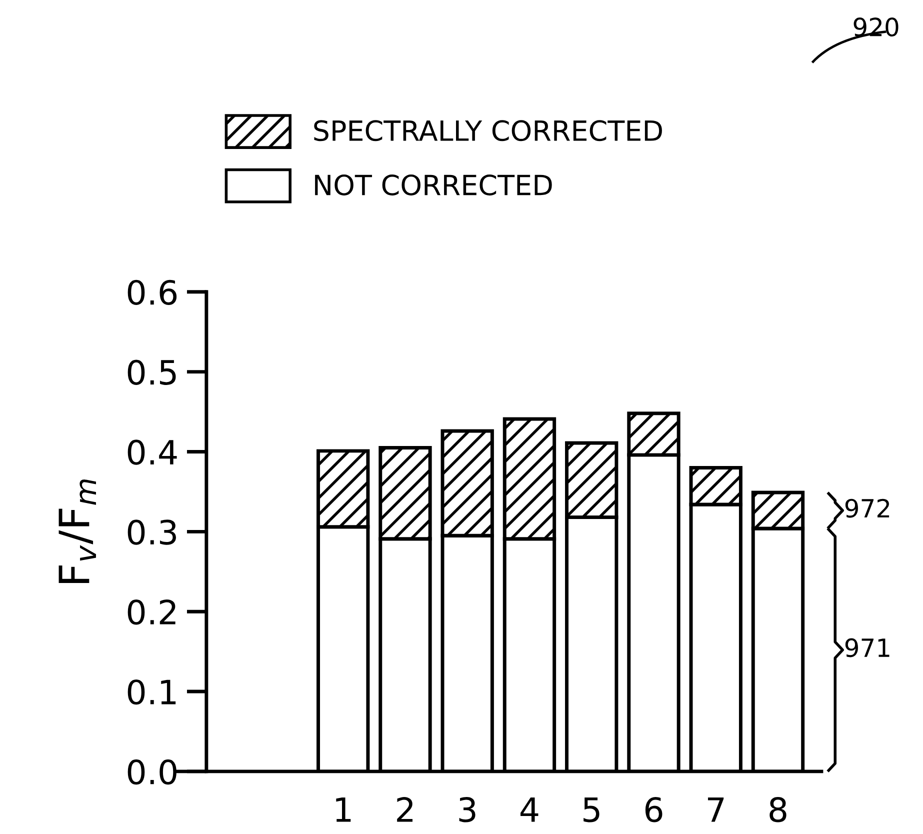 The width and height of the screenshot is (923, 834). Describe the element at coordinates (433, 185) in the screenshot. I see `legend-label: NOT CORRECTED` at that location.